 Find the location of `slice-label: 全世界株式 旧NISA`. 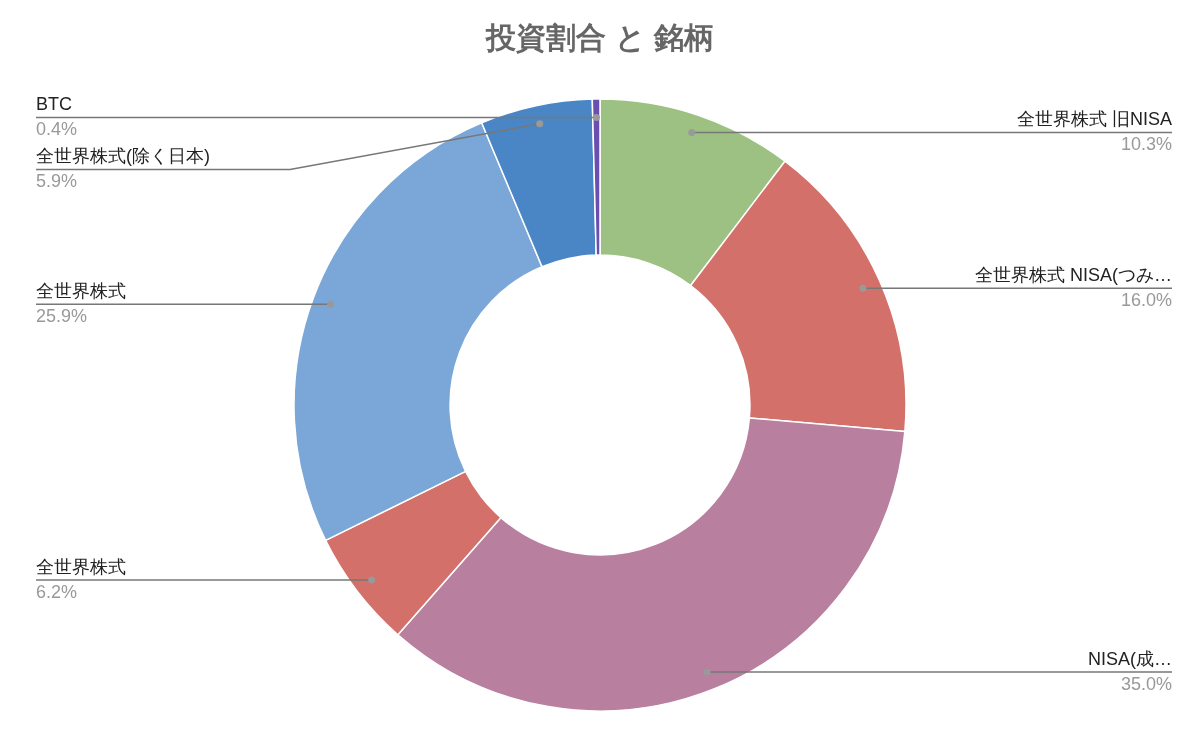

slice-label: 全世界株式 旧NISA is located at coordinates (1094, 119).